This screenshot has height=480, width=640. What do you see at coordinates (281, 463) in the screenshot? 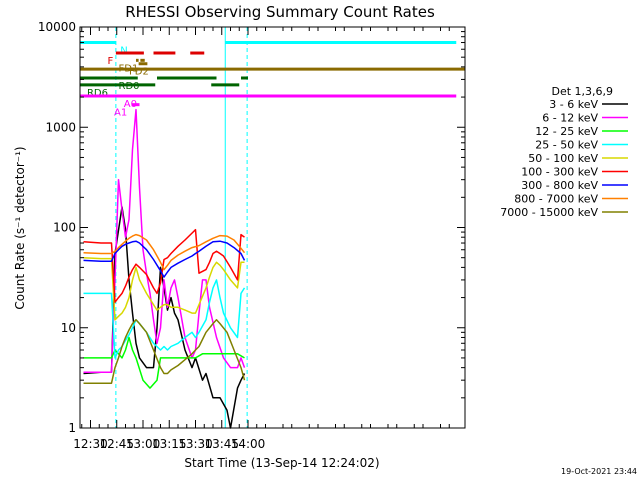
I see `x-axis-label: Start Time (13-Sep-14 12:24:02)` at bounding box center [281, 463].